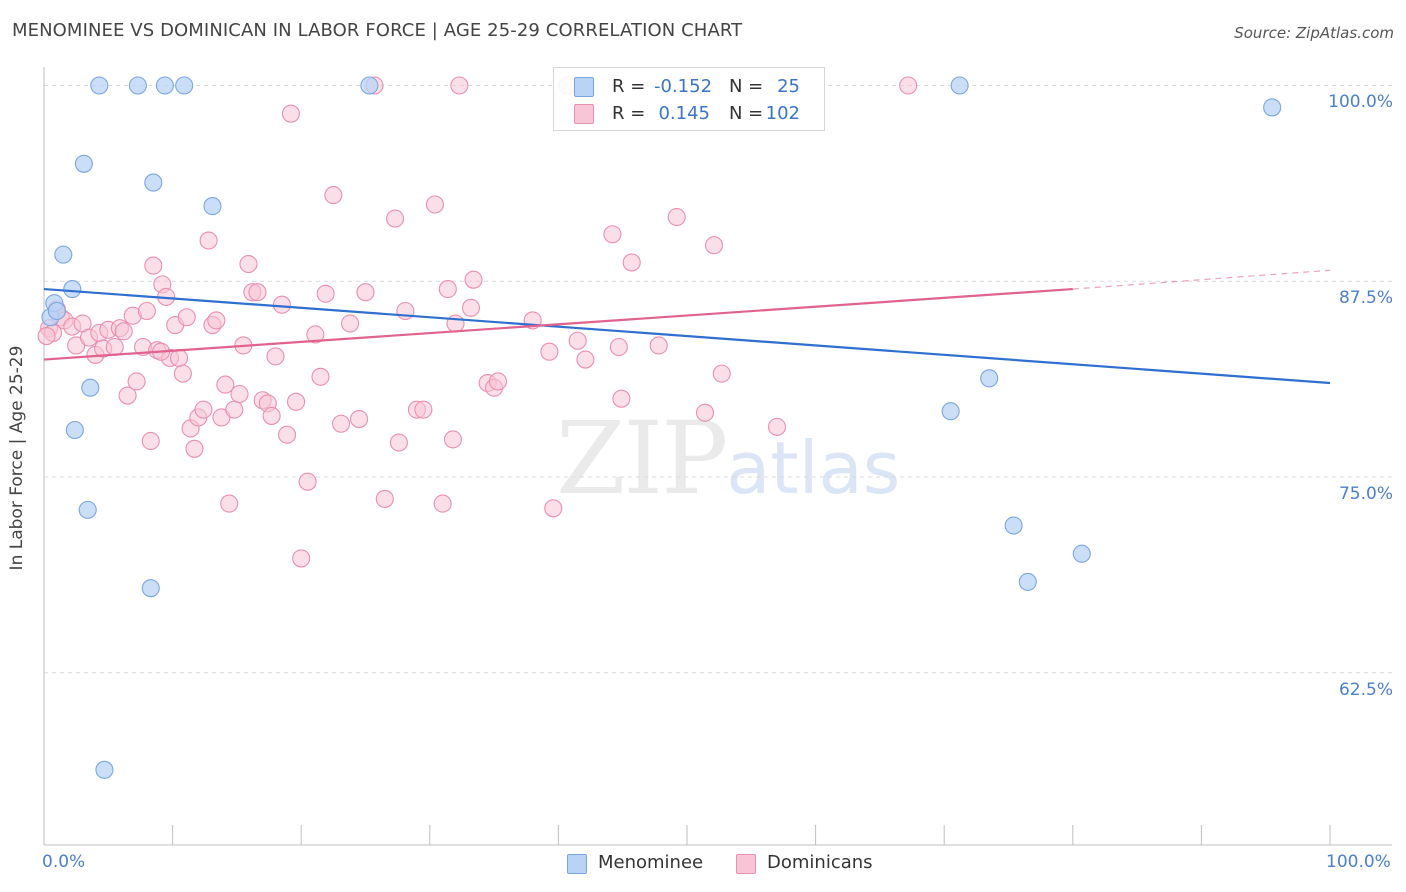 The image size is (1406, 892). What do you see at coordinates (584, 87) in the screenshot?
I see `legend-swatch-menominee` at bounding box center [584, 87].